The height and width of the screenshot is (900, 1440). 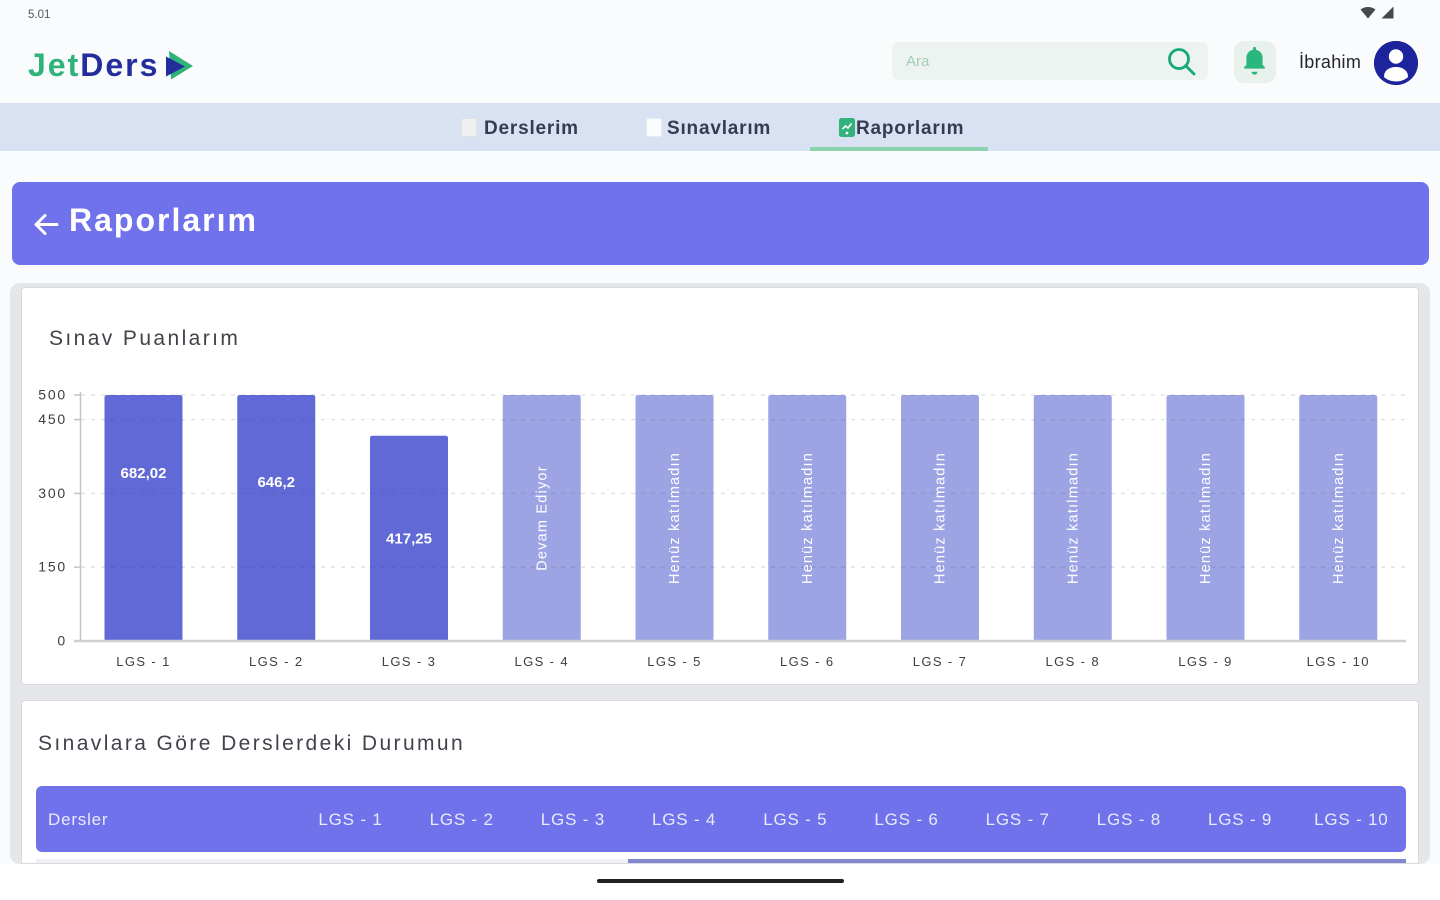 What do you see at coordinates (940, 661) in the screenshot?
I see `svg-text: LGS - 7` at bounding box center [940, 661].